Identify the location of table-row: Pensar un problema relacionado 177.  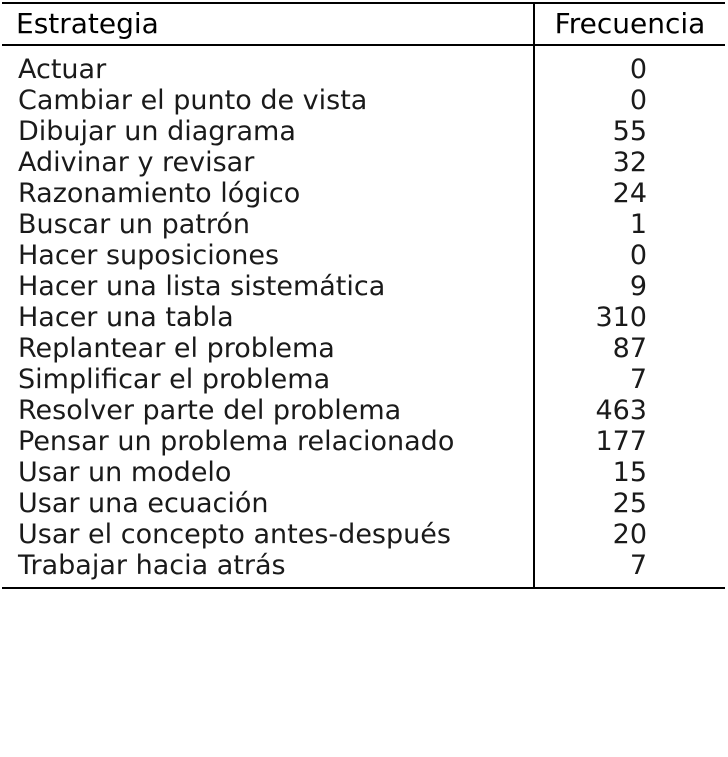
(363, 441).